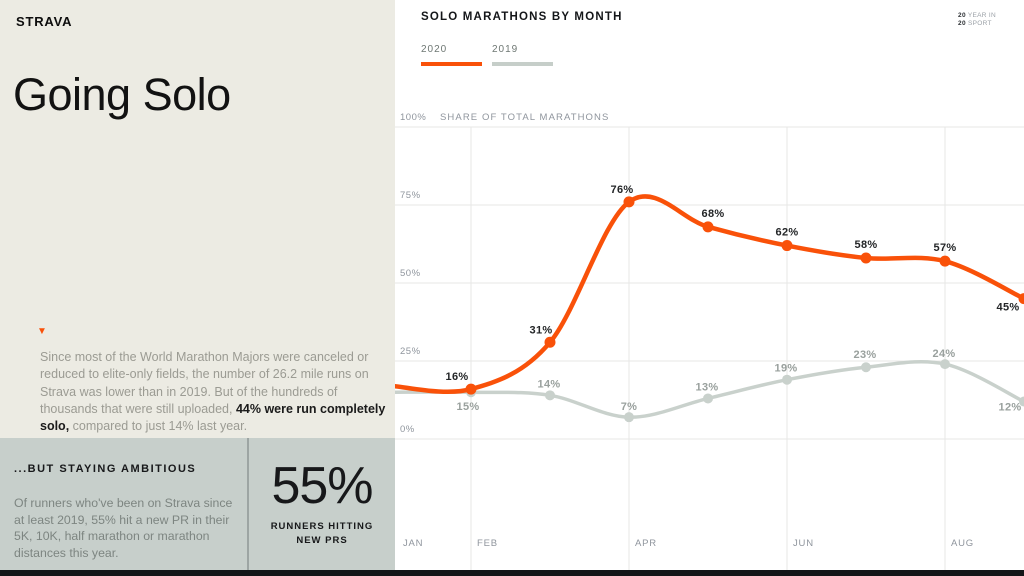  Describe the element at coordinates (505, 49) in the screenshot. I see `legend-label-2019: 2019` at that location.